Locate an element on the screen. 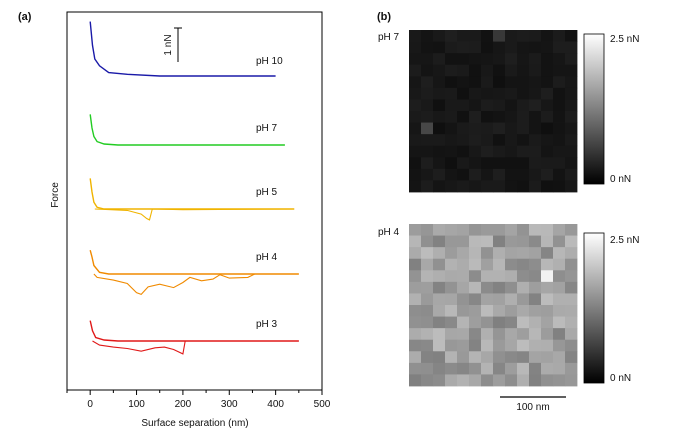 This screenshot has height=434, width=687. y-axis-label: Force is located at coordinates (55, 195).